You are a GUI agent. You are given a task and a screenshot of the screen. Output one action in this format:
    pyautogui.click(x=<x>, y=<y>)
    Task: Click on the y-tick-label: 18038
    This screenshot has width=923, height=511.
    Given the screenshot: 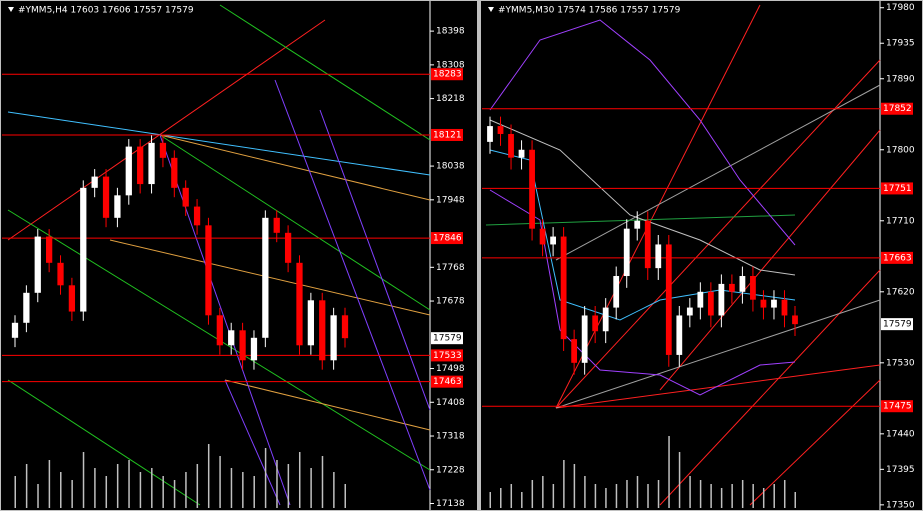 What is the action you would take?
    pyautogui.click(x=450, y=167)
    